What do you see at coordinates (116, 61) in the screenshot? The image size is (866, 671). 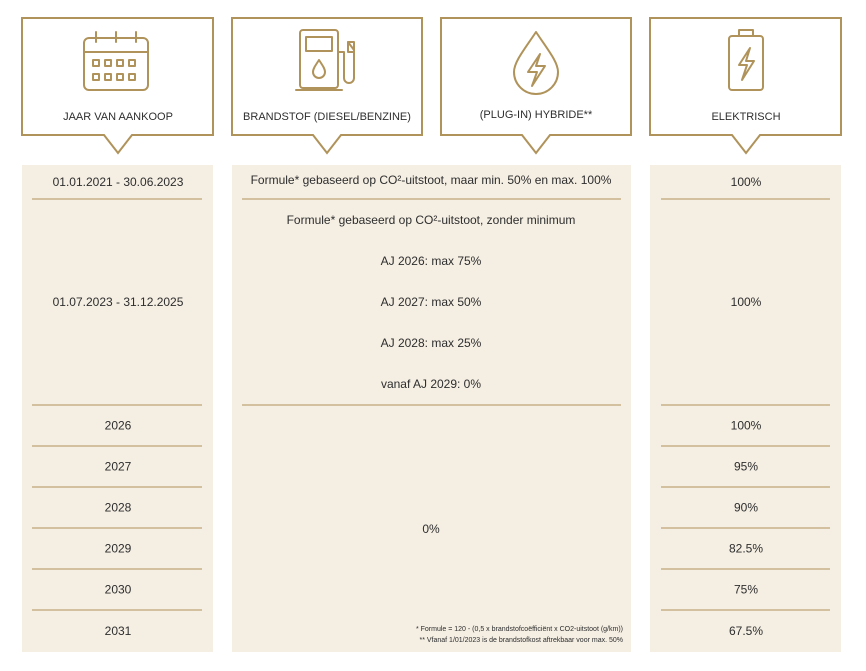 I see `icon-calendar` at bounding box center [116, 61].